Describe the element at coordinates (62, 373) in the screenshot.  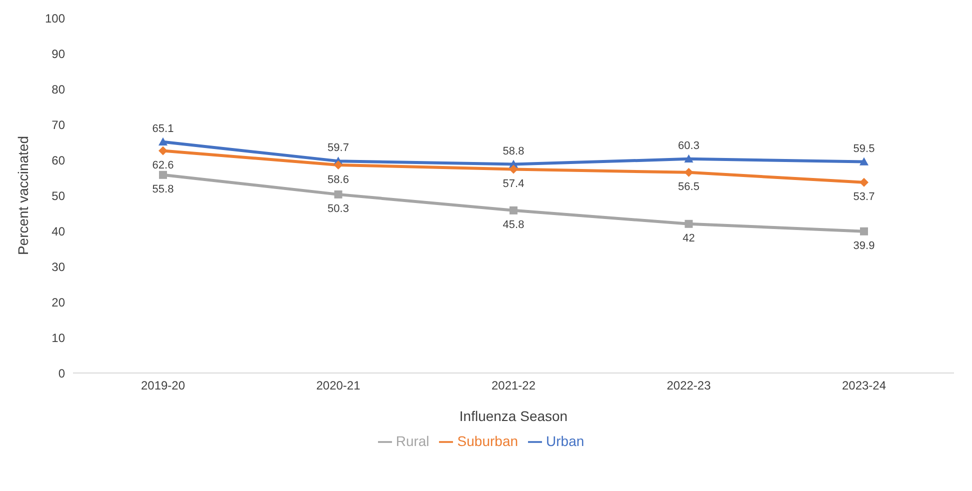
I see `y-tick-label: 0` at that location.